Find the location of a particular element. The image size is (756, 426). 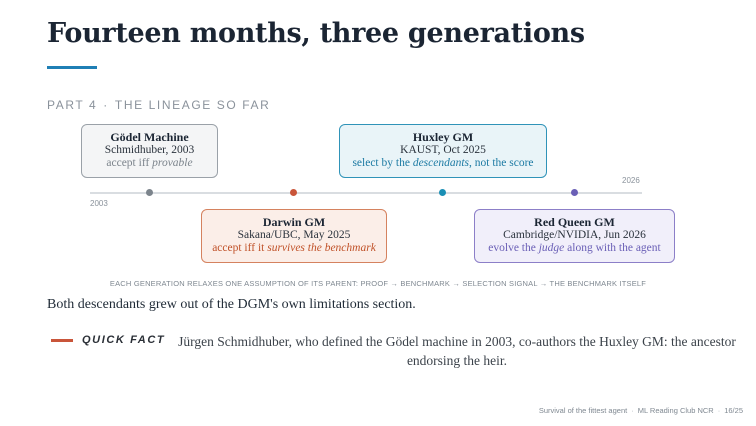

timeline-axis is located at coordinates (366, 193).